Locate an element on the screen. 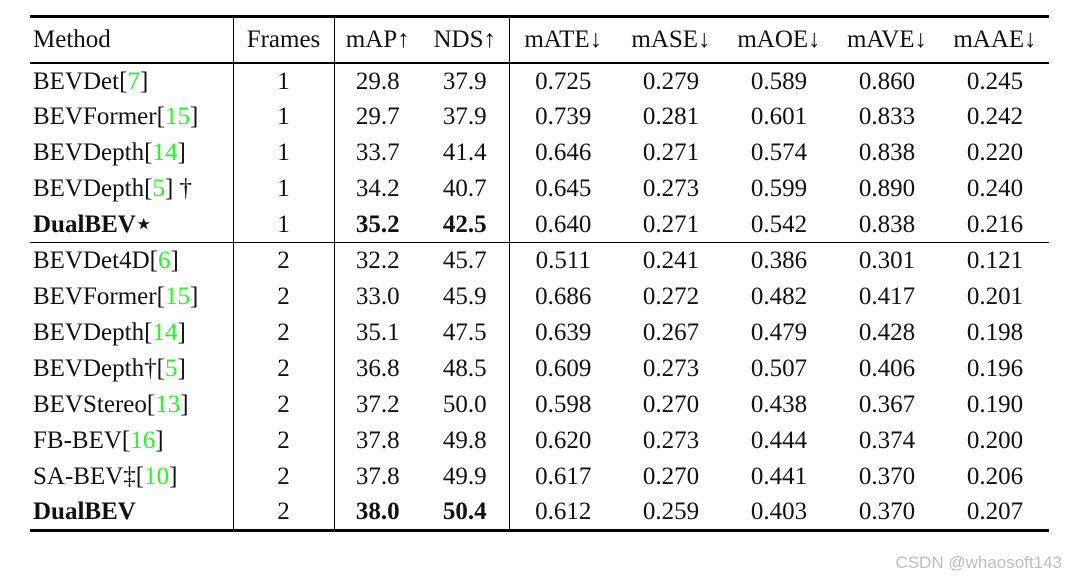 The width and height of the screenshot is (1080, 577). nds-cell: 49.9 is located at coordinates (465, 476).